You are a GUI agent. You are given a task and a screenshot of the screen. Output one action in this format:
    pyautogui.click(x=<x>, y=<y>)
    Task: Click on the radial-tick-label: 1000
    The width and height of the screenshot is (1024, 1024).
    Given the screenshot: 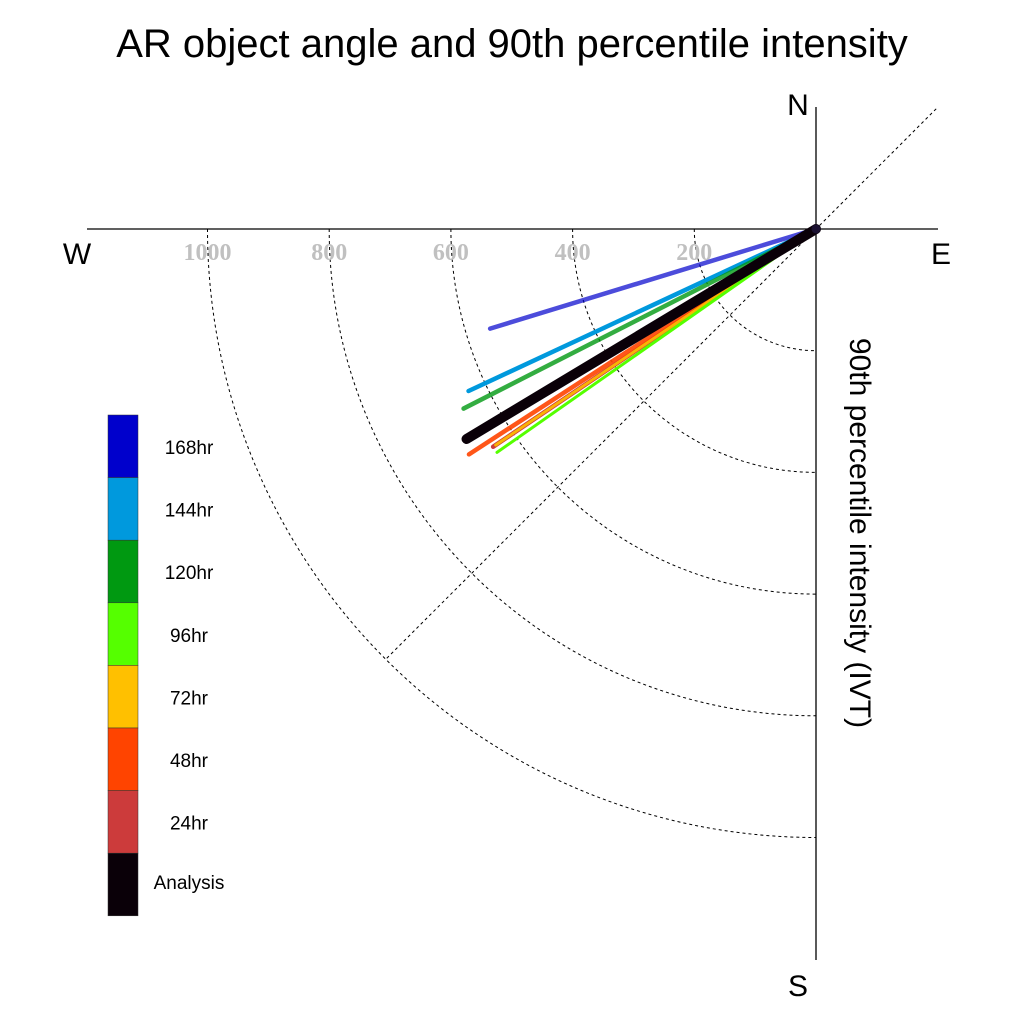 What is the action you would take?
    pyautogui.click(x=208, y=253)
    